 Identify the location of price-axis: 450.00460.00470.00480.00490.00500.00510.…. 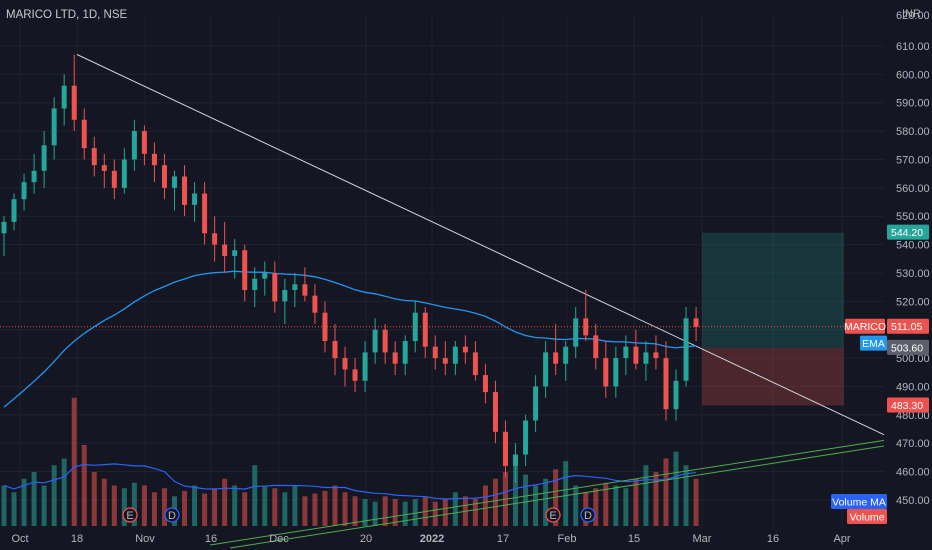
(913, 258).